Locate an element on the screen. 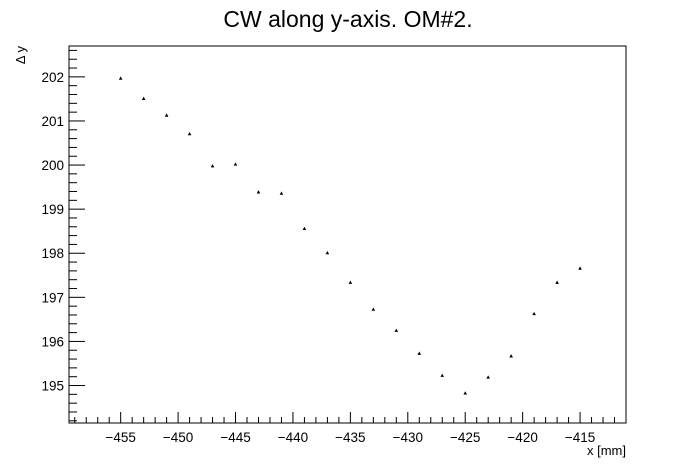 This screenshot has height=472, width=696. y-tick-label: 201 is located at coordinates (52, 121).